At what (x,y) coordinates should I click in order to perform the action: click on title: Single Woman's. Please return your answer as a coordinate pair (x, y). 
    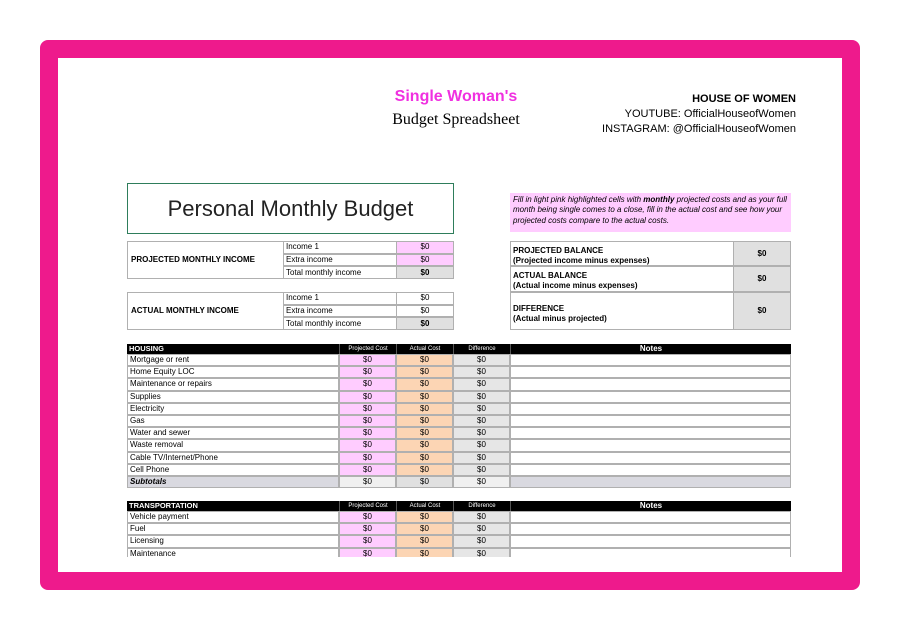
    Looking at the image, I should click on (456, 96).